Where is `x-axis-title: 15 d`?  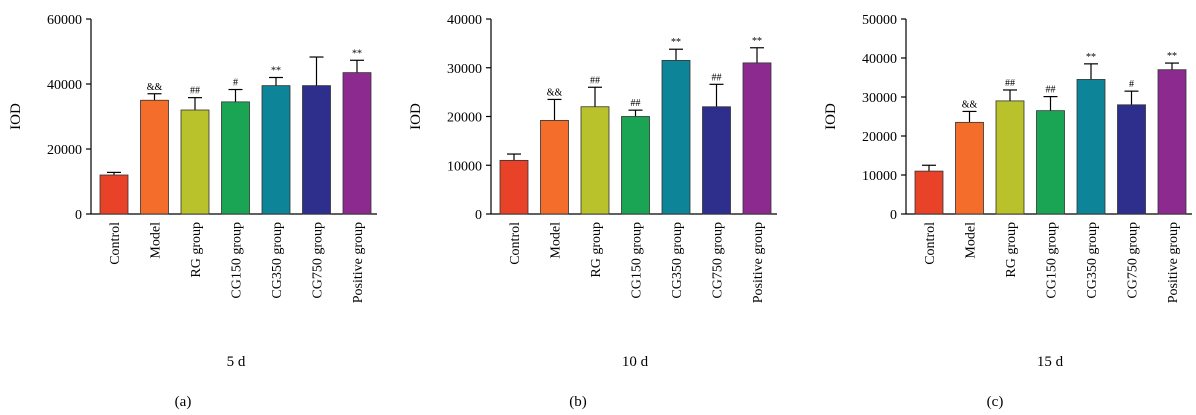
x-axis-title: 15 d is located at coordinates (1050, 362).